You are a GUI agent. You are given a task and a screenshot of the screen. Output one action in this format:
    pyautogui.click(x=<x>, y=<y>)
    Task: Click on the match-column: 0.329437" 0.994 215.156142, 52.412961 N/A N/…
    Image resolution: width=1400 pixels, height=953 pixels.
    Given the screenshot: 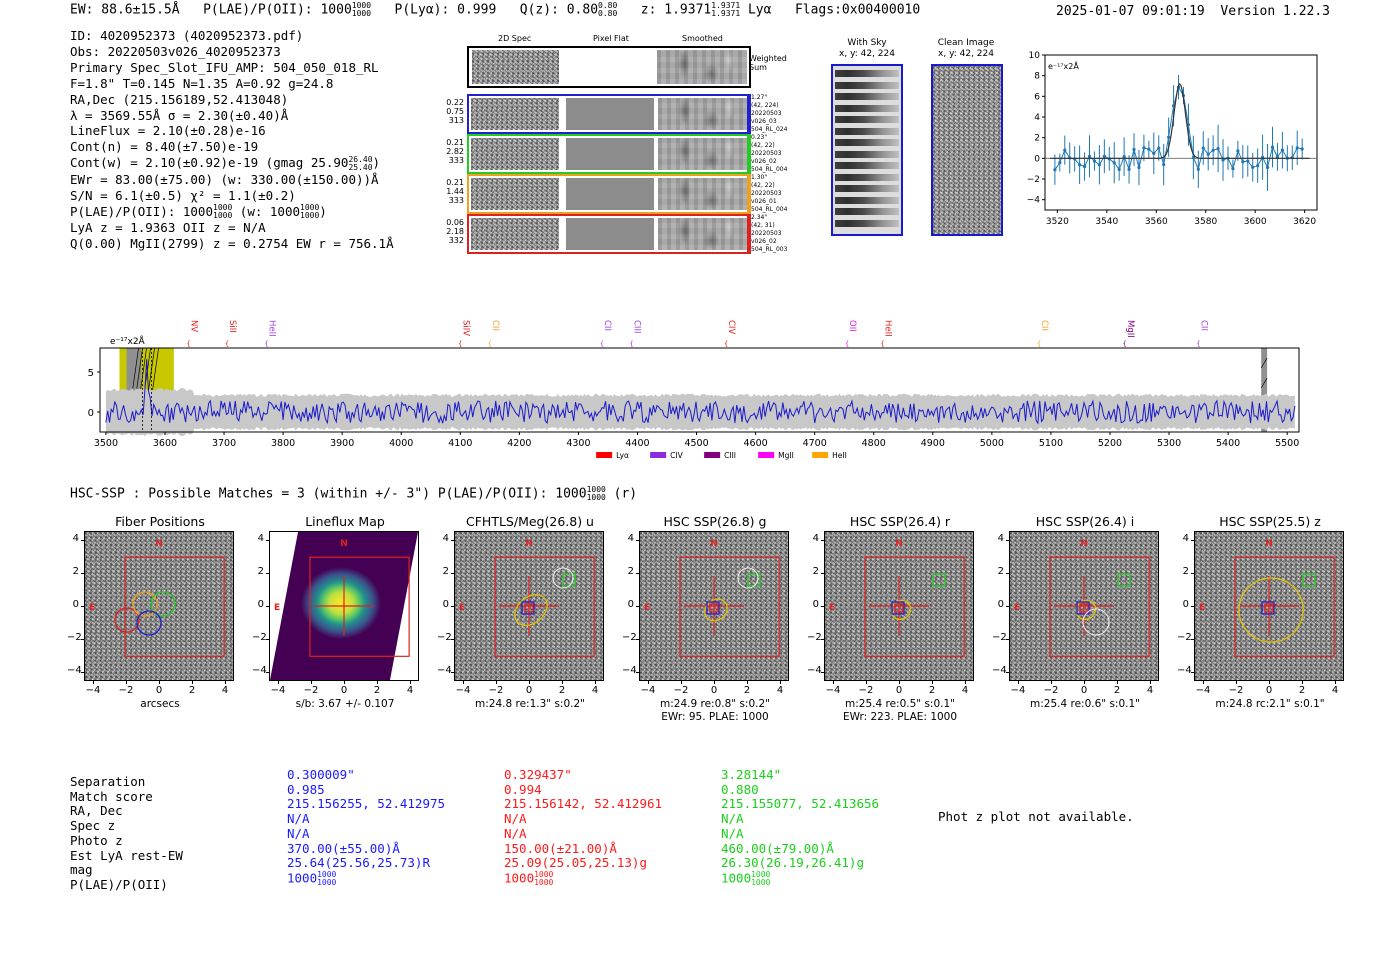 What is the action you would take?
    pyautogui.click(x=583, y=827)
    